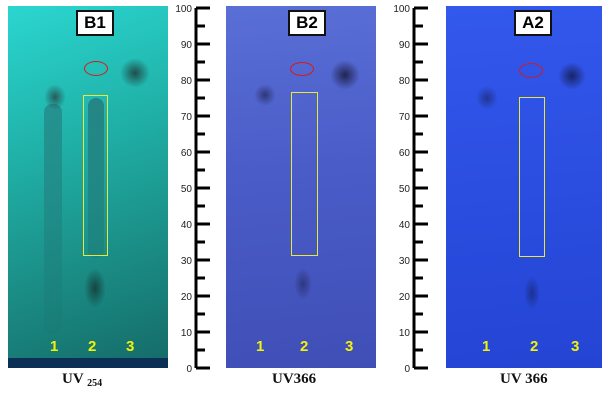  I want to click on streak-lane2, so click(96, 178).